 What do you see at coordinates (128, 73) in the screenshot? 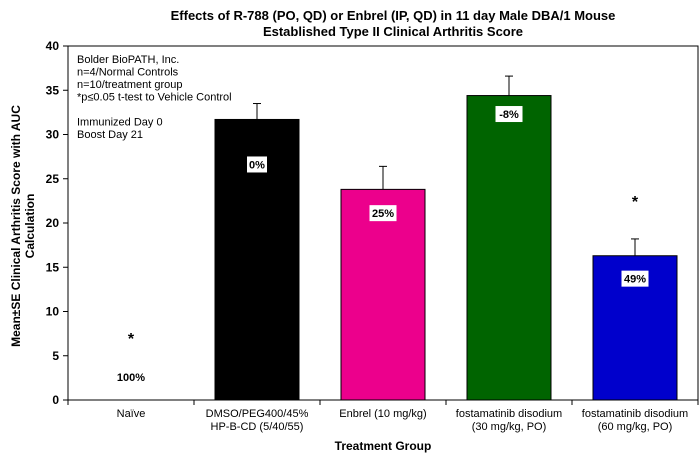
I see `annotation-line: n=4/Normal Controls` at bounding box center [128, 73].